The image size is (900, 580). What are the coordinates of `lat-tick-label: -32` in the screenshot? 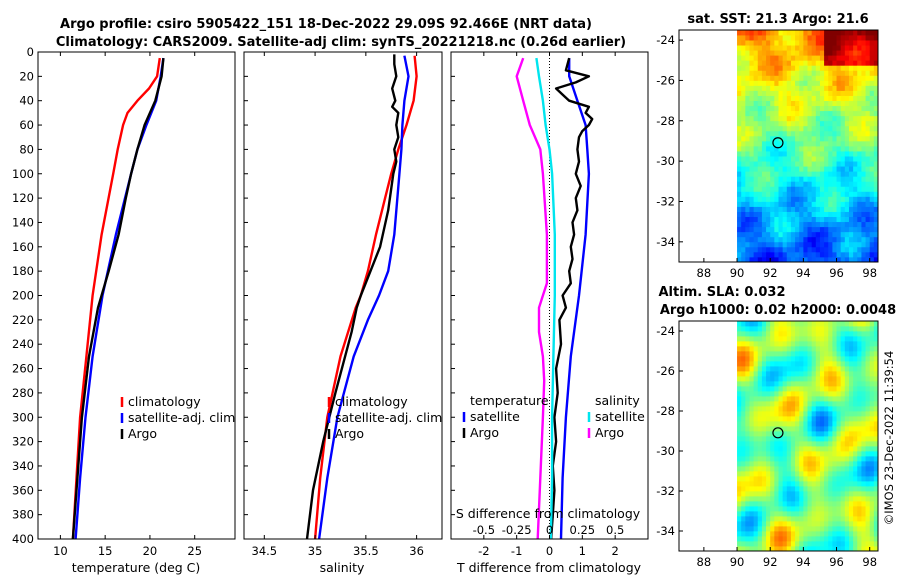 It's located at (665, 491).